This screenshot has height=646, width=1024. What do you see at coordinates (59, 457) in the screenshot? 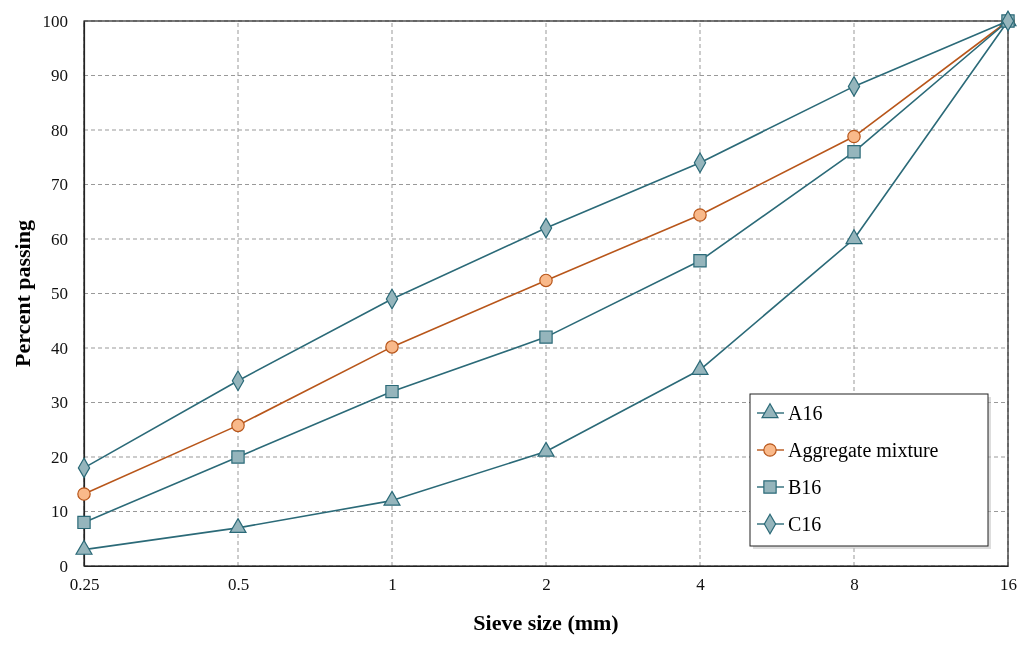
I see `y-tick-label: 20` at bounding box center [59, 457].